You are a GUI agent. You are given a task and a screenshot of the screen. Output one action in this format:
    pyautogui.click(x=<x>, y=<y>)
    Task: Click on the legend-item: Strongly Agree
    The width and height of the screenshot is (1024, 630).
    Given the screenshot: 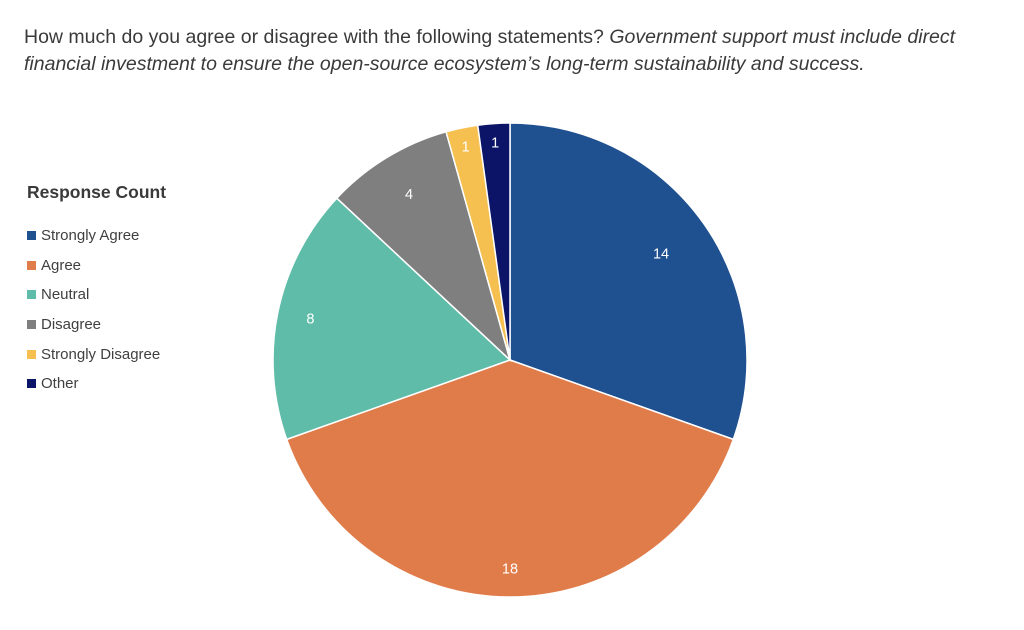 What is the action you would take?
    pyautogui.click(x=93, y=236)
    